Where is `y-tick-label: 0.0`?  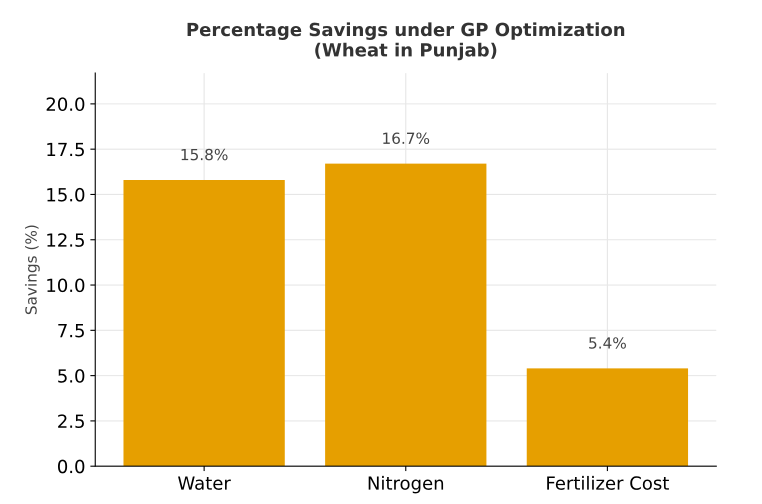
y-tick-label: 0.0 is located at coordinates (71, 467).